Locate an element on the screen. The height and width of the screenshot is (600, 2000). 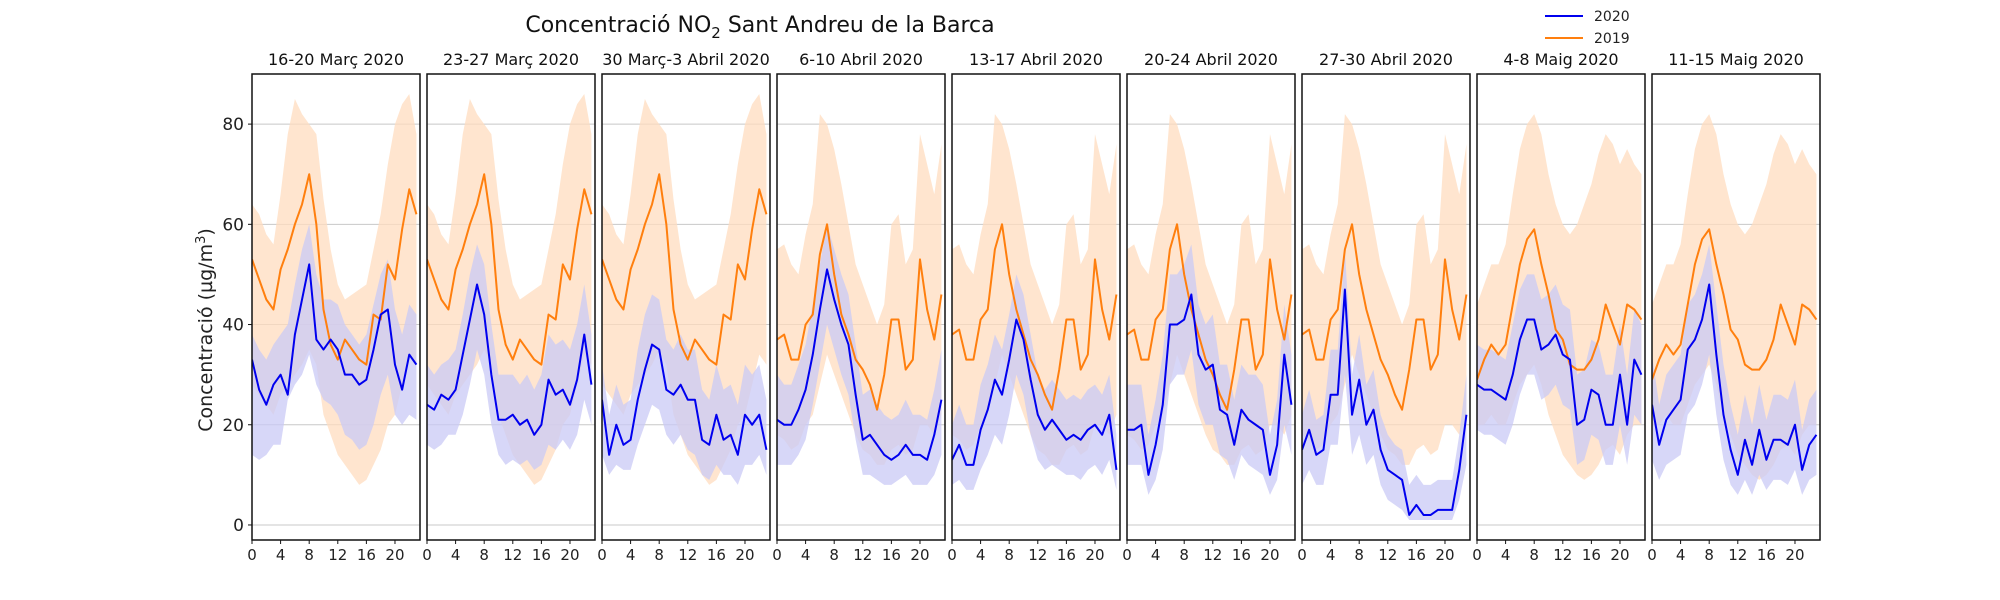
y-axis-label-prefix: Concentració (µg/m is located at coordinates (206, 338).